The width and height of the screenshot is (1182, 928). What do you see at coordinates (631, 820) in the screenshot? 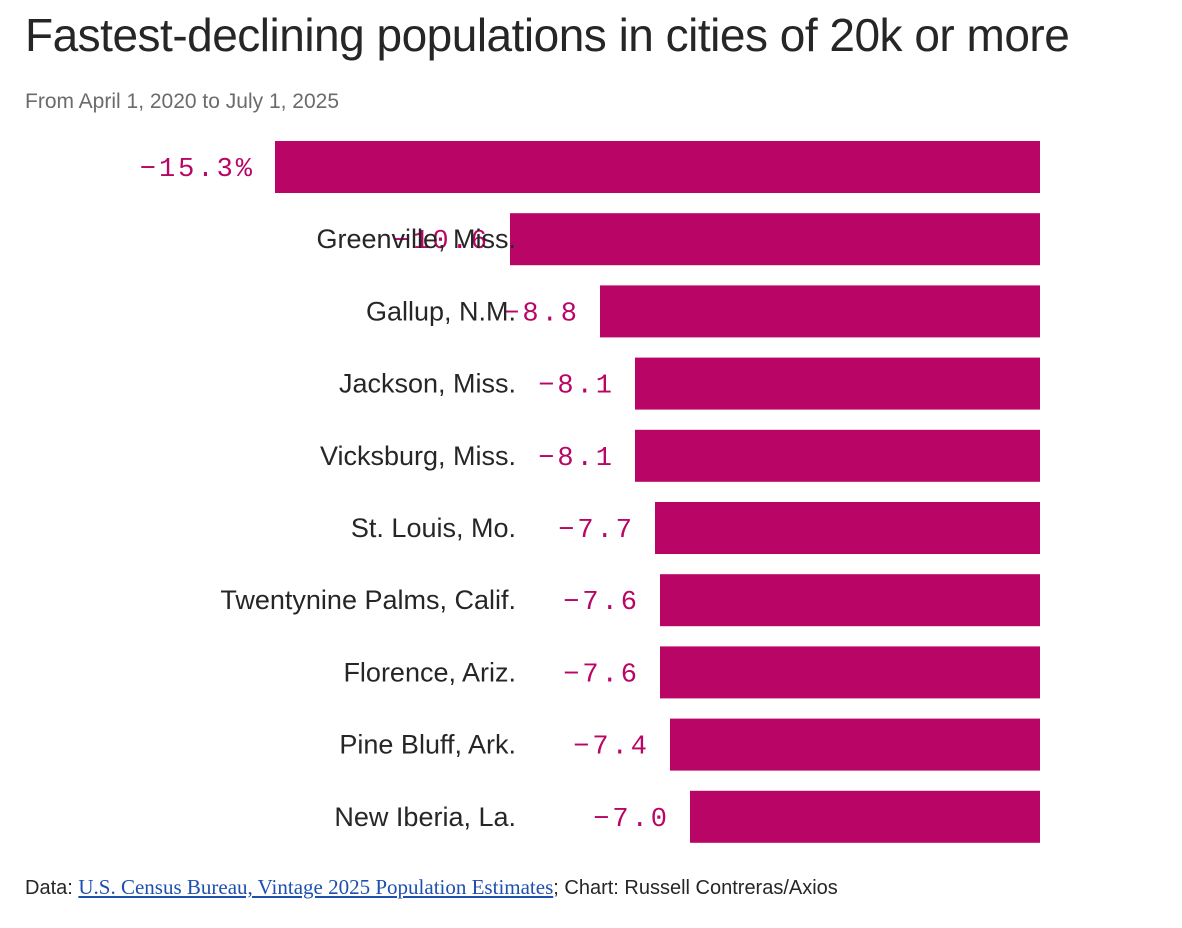
I see `value-label: −7.0` at bounding box center [631, 820].